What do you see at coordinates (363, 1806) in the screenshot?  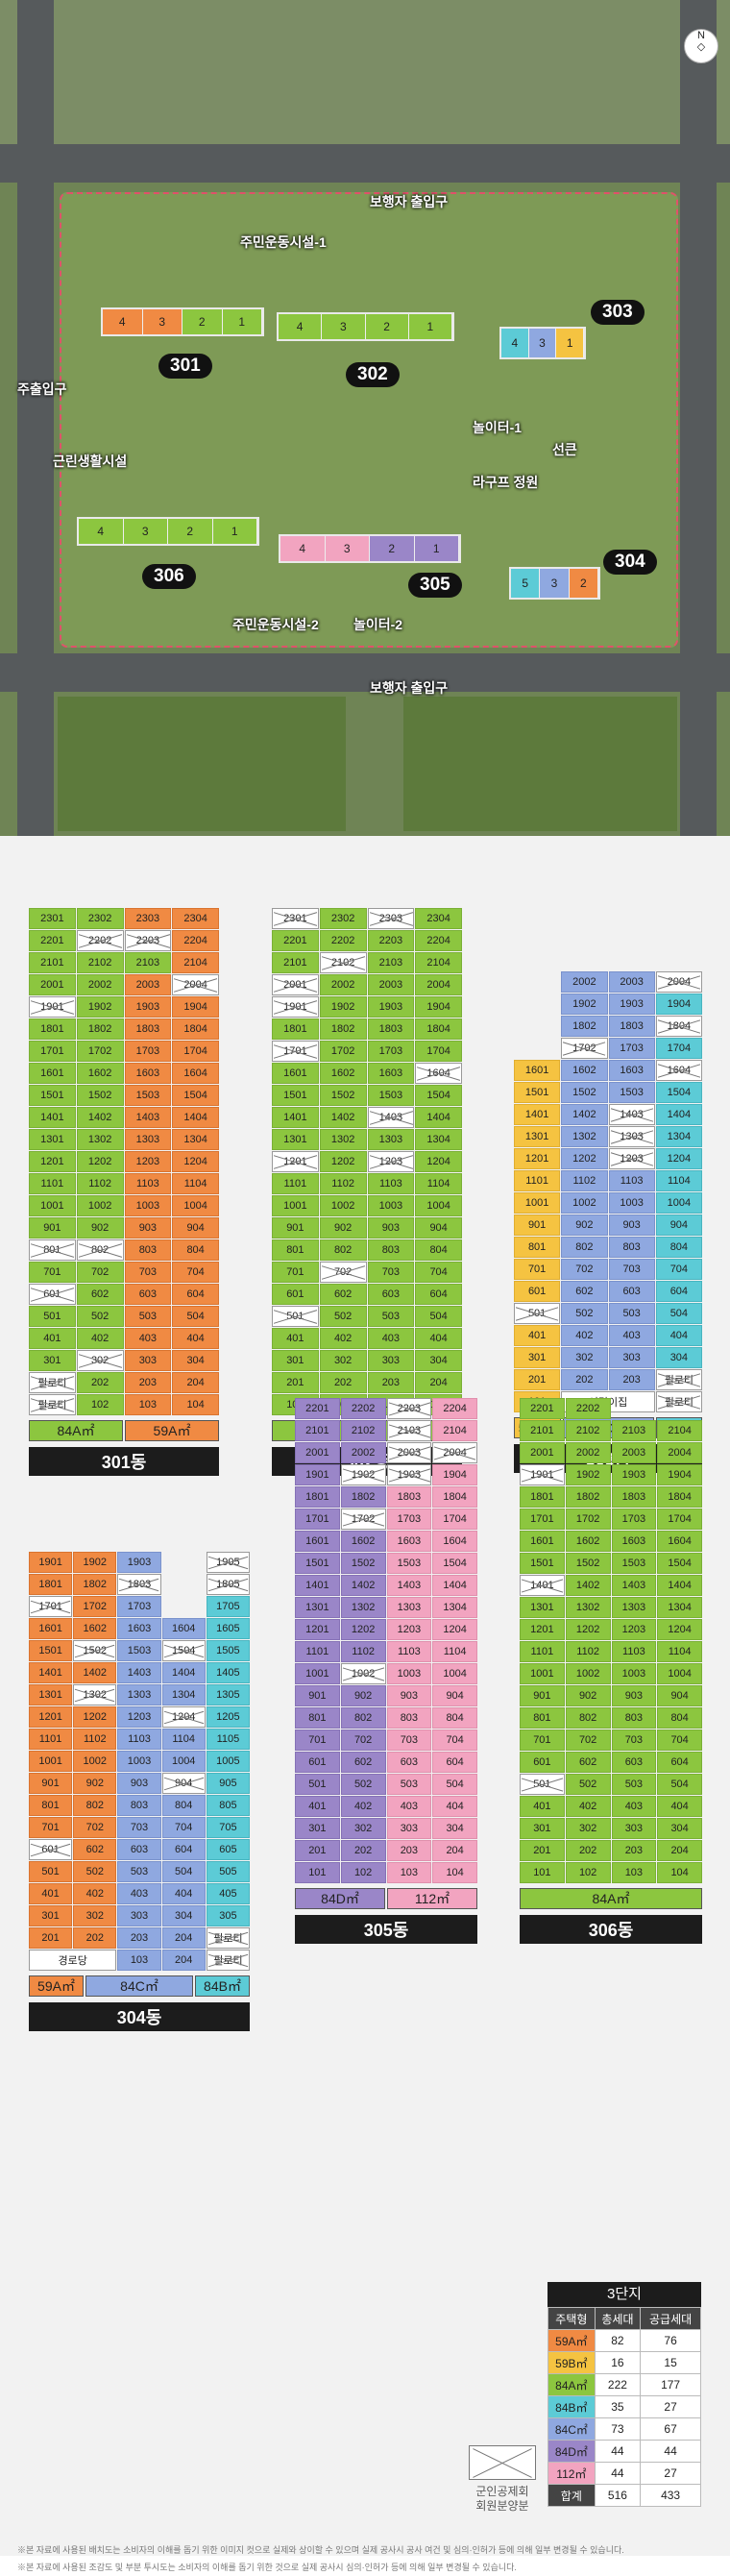 I see `unit-cell: 402` at bounding box center [363, 1806].